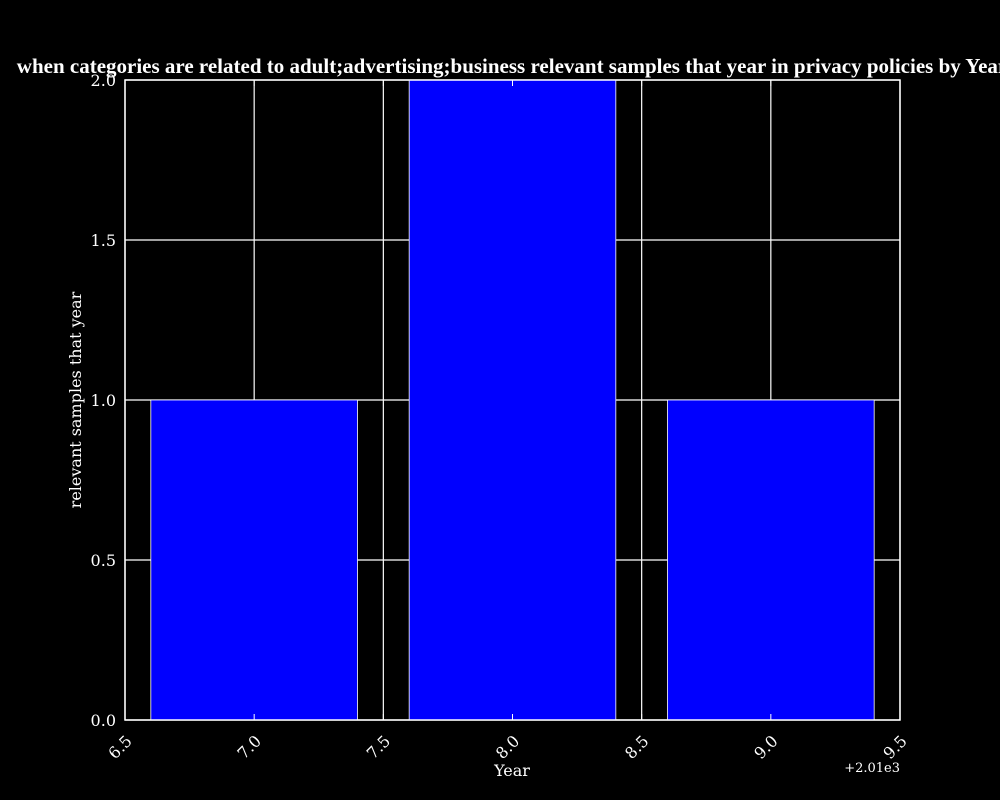 Image resolution: width=1000 pixels, height=800 pixels. What do you see at coordinates (103, 80) in the screenshot?
I see `y-tick-label: 2.0` at bounding box center [103, 80].